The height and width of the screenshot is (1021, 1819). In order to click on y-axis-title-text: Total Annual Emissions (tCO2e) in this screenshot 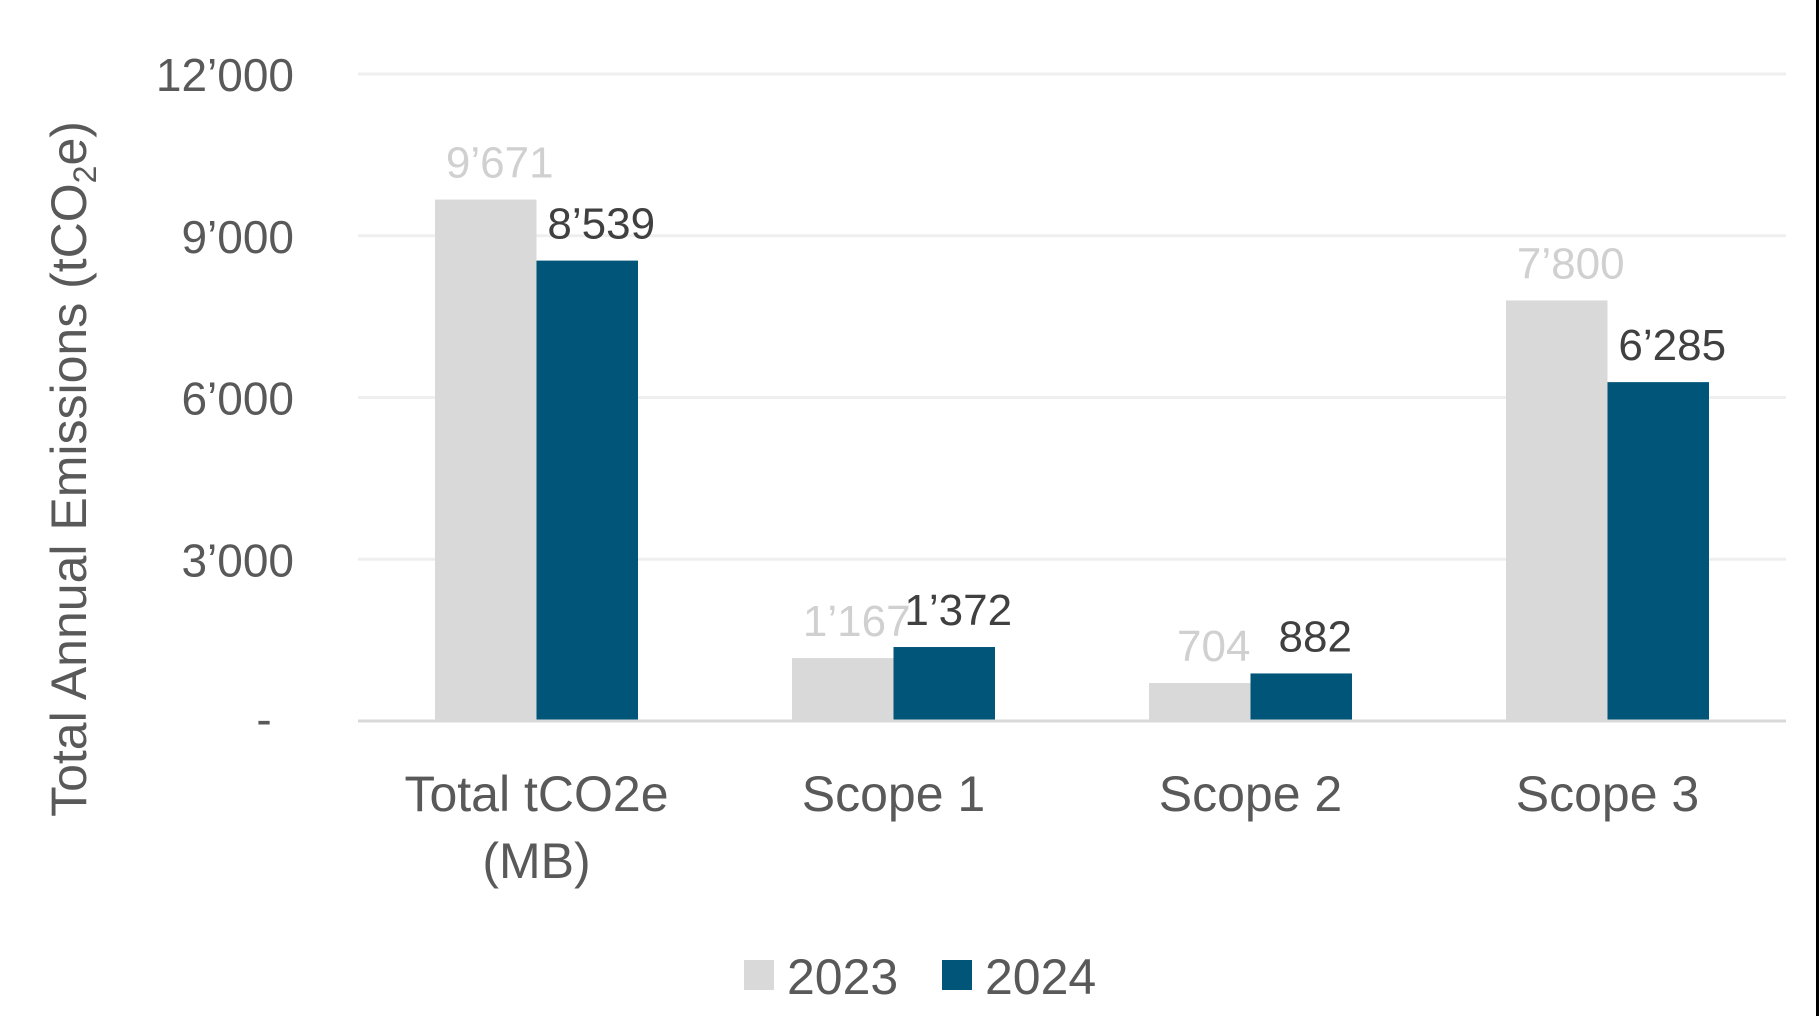, I will do `click(72, 469)`.